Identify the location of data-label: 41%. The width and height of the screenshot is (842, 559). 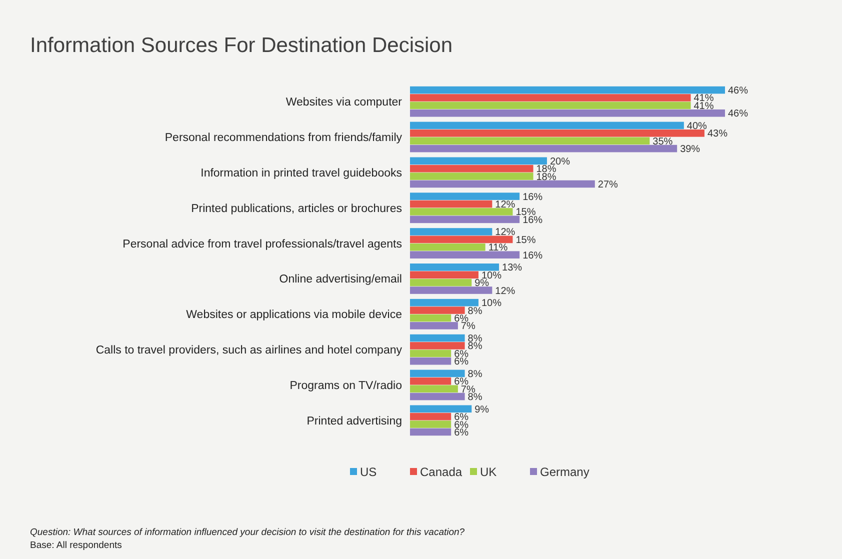
(704, 106).